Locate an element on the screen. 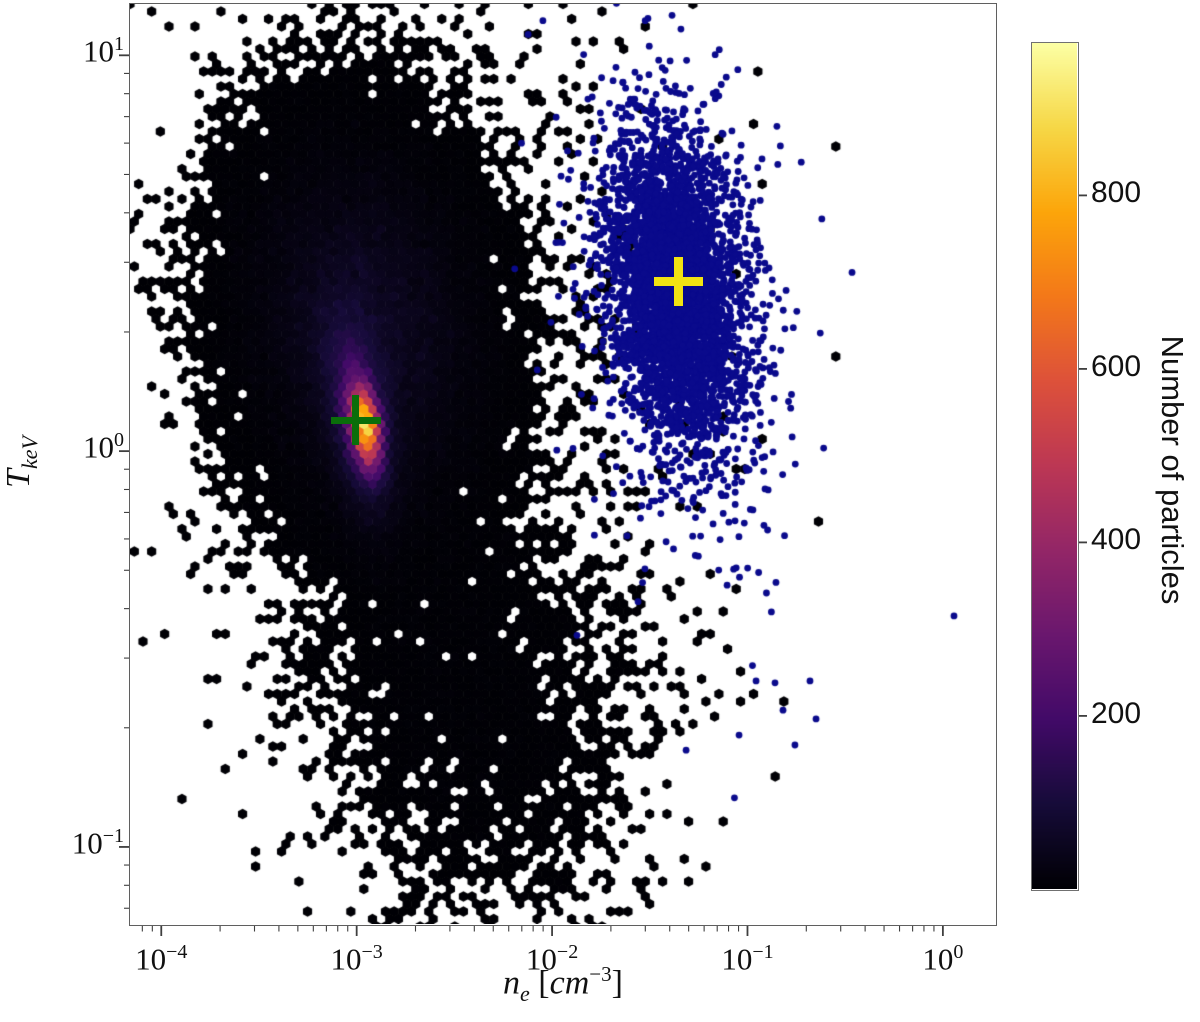 The height and width of the screenshot is (1022, 1200). x-bracket-close: ] is located at coordinates (617, 983).